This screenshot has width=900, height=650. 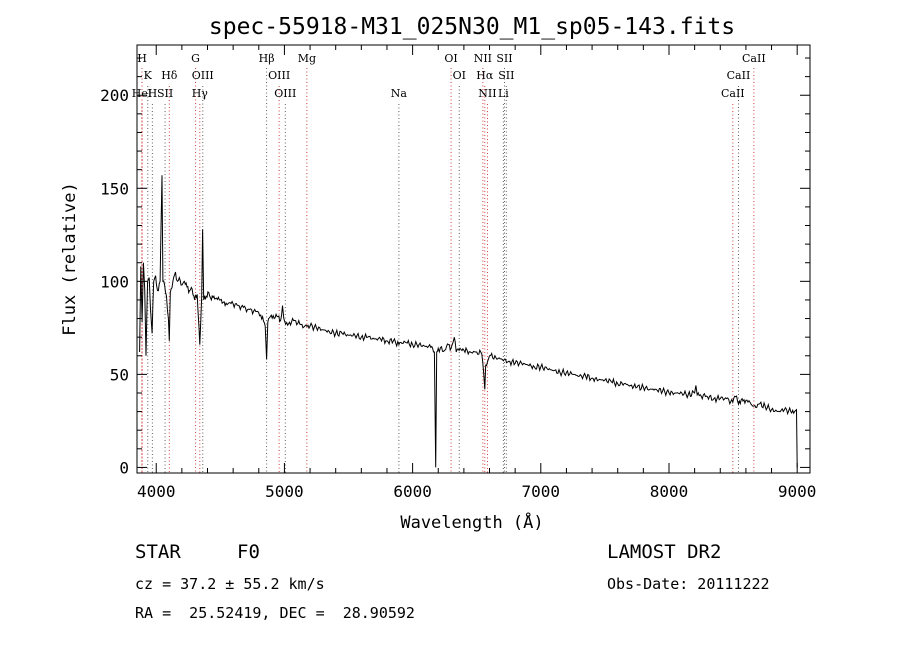 I want to click on x-tick-label: 4000, so click(x=156, y=491).